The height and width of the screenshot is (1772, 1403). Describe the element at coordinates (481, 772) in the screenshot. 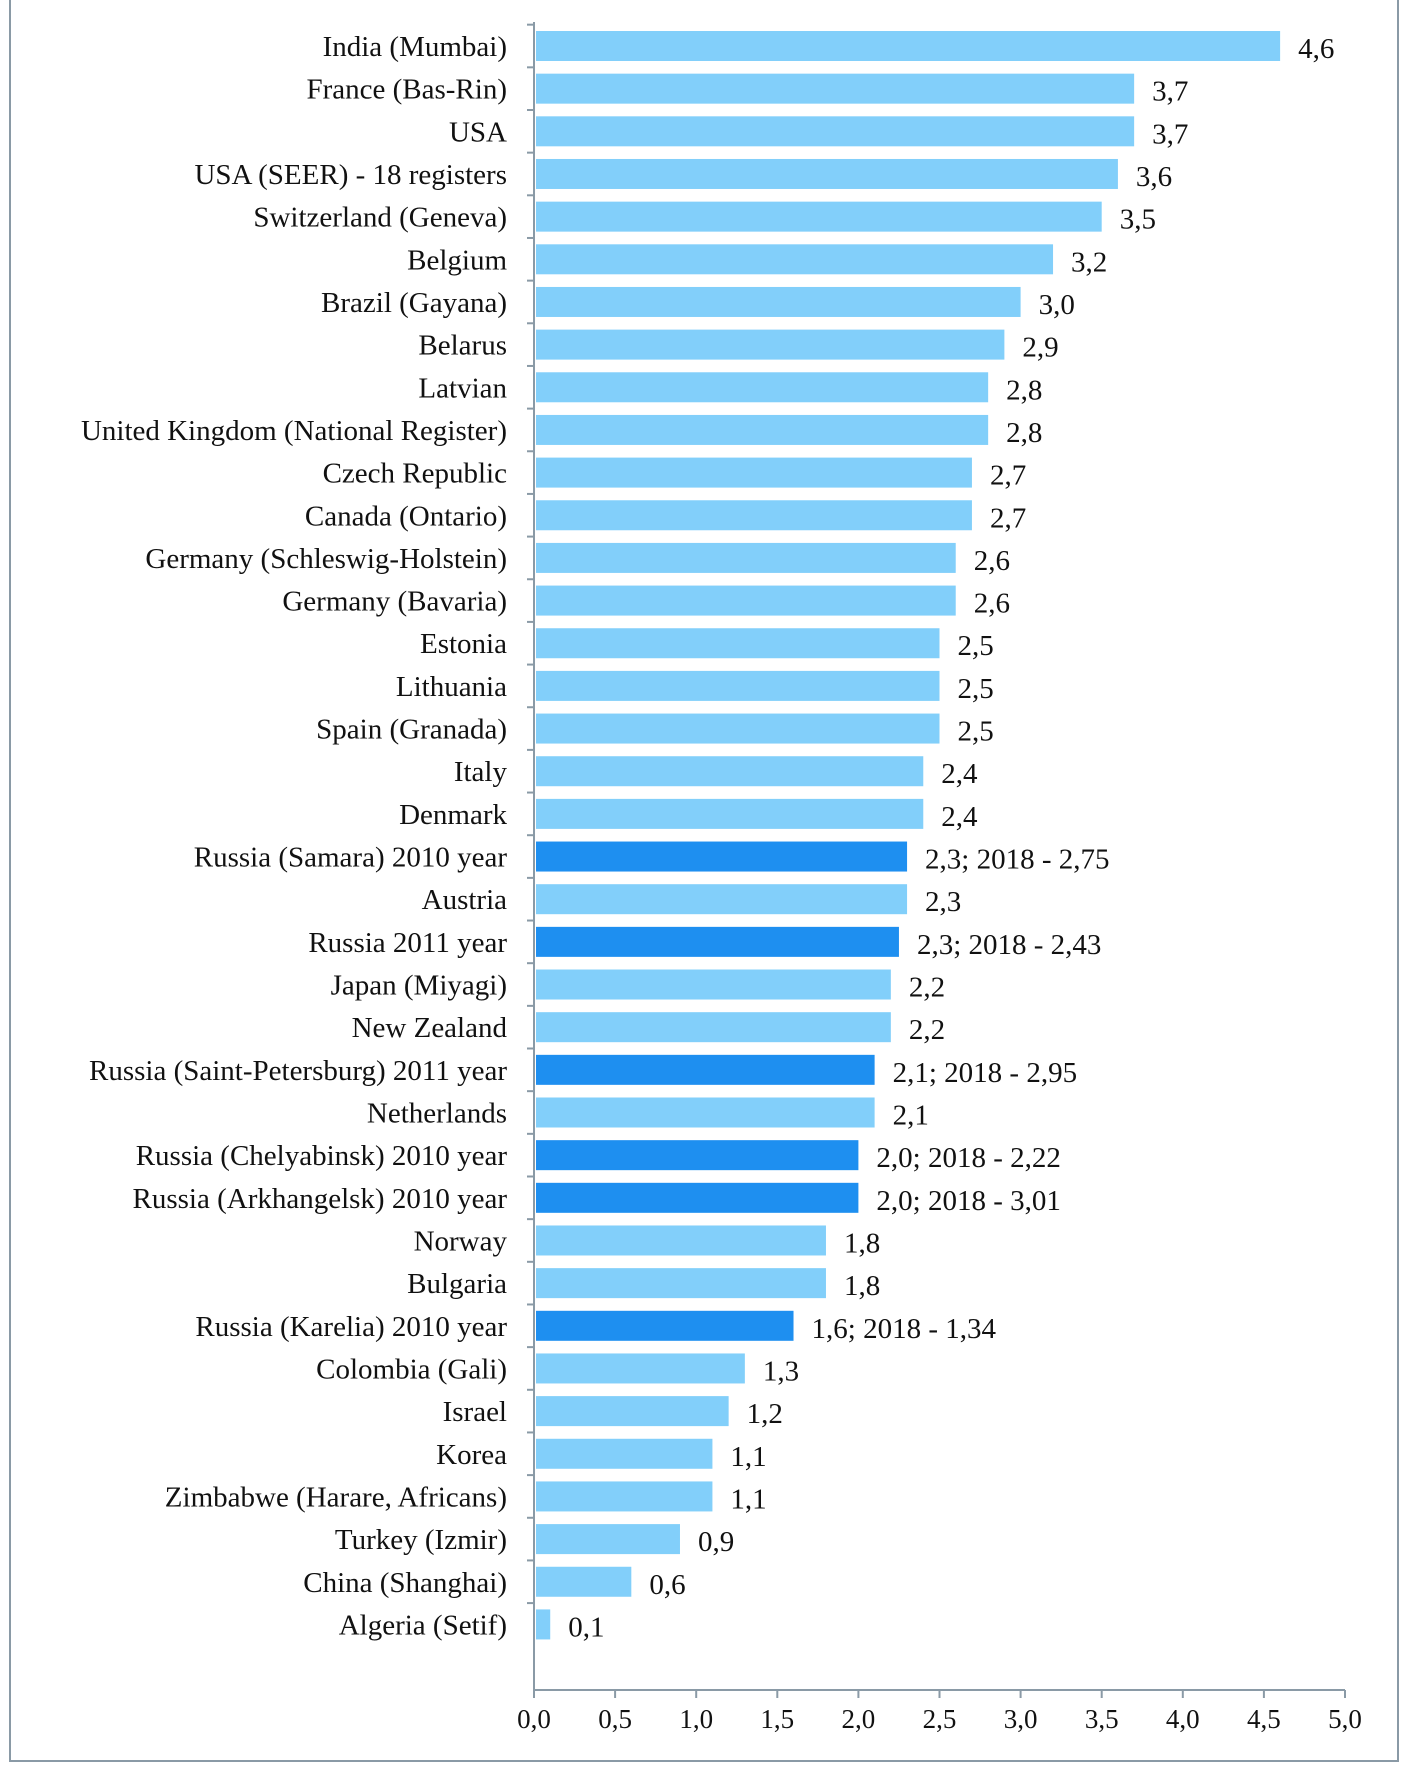

I see `category-label: Italy` at that location.